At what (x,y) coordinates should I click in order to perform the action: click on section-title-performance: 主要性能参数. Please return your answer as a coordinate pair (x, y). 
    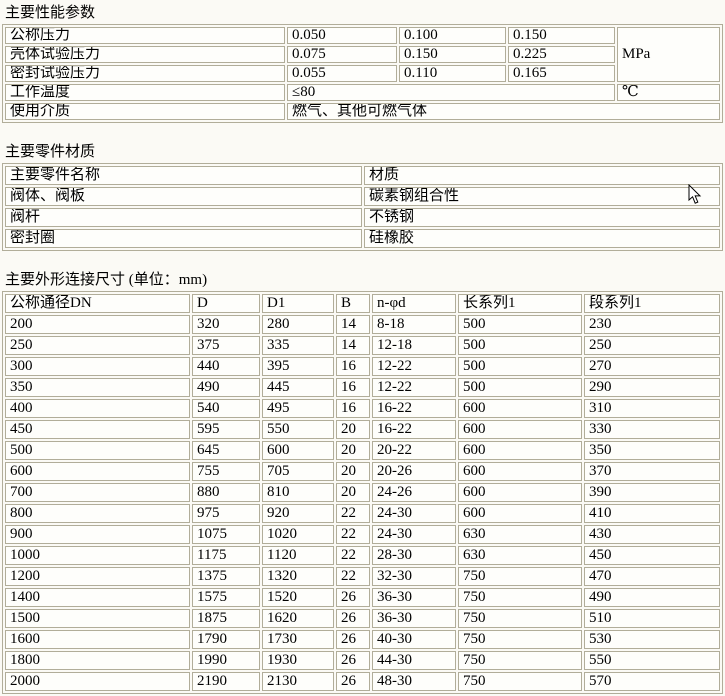
    Looking at the image, I should click on (50, 13).